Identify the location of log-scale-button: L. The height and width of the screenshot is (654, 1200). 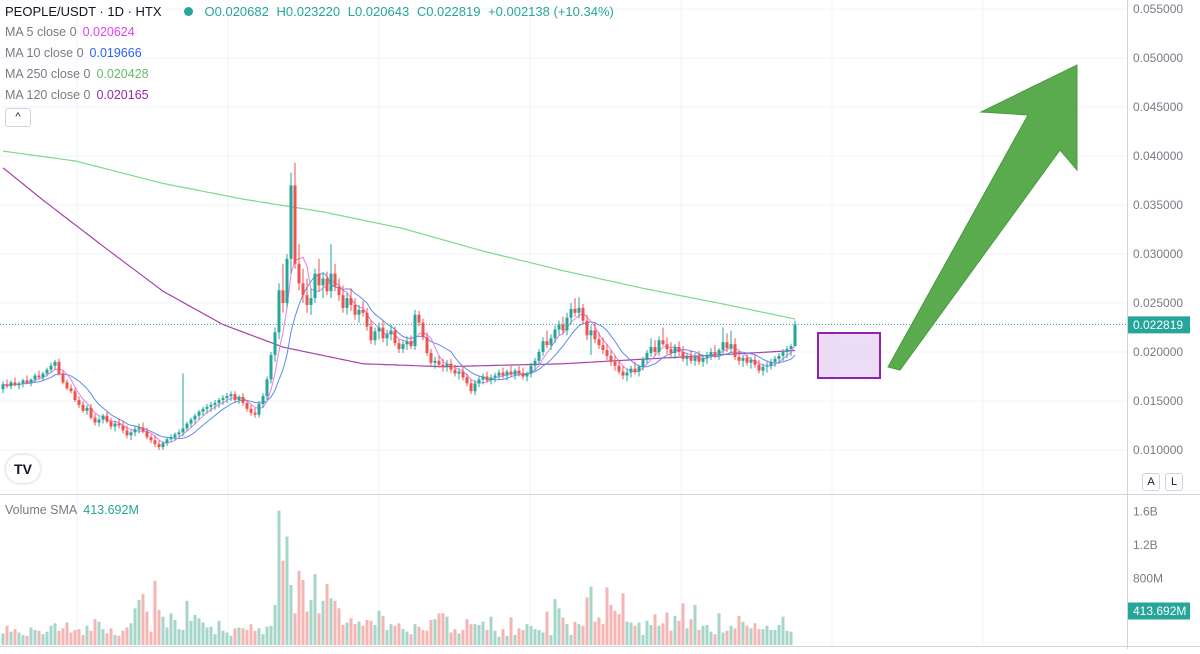
(1174, 482).